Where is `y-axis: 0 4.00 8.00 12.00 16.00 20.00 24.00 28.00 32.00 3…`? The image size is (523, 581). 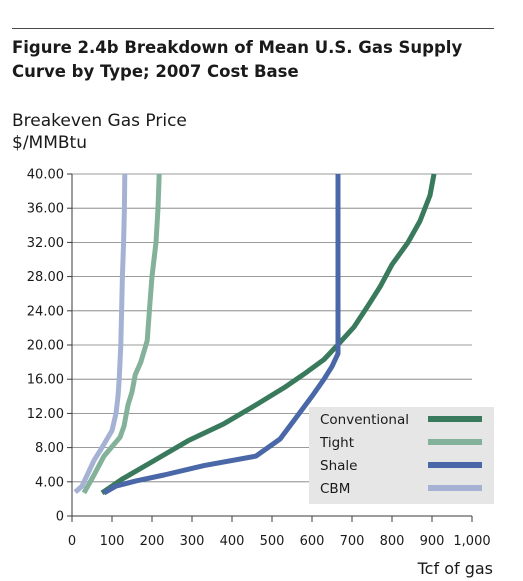
y-axis: 0 4.00 8.00 12.00 16.00 20.00 24.00 28.00 32.00 3… is located at coordinates (50, 346).